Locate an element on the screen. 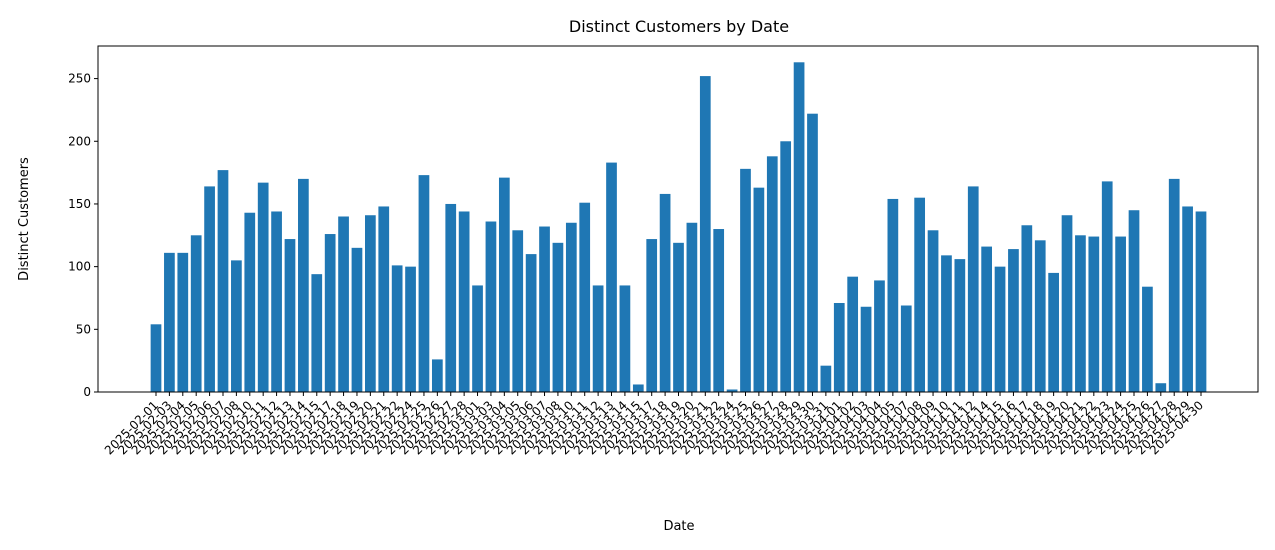  x-axis-label: Date is located at coordinates (678, 526).